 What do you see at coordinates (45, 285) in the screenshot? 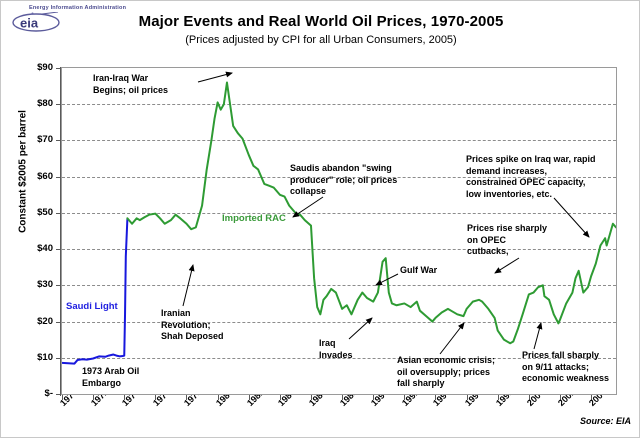
I see `y-tick-label: $30` at bounding box center [45, 285].